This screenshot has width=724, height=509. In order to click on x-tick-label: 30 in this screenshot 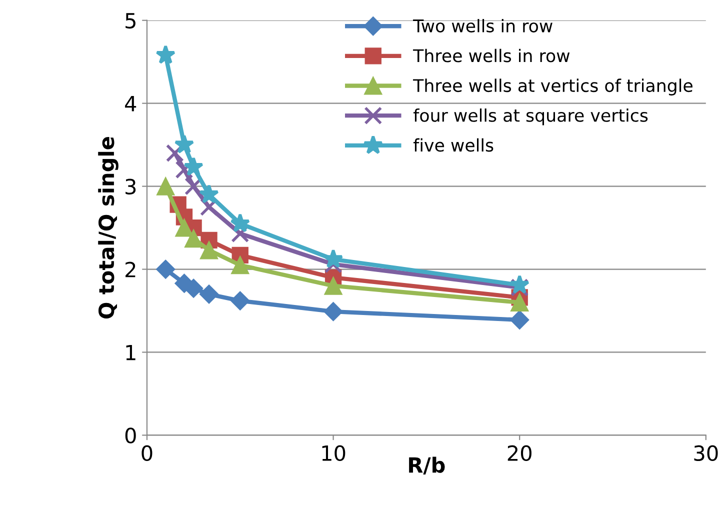, I will do `click(706, 453)`.